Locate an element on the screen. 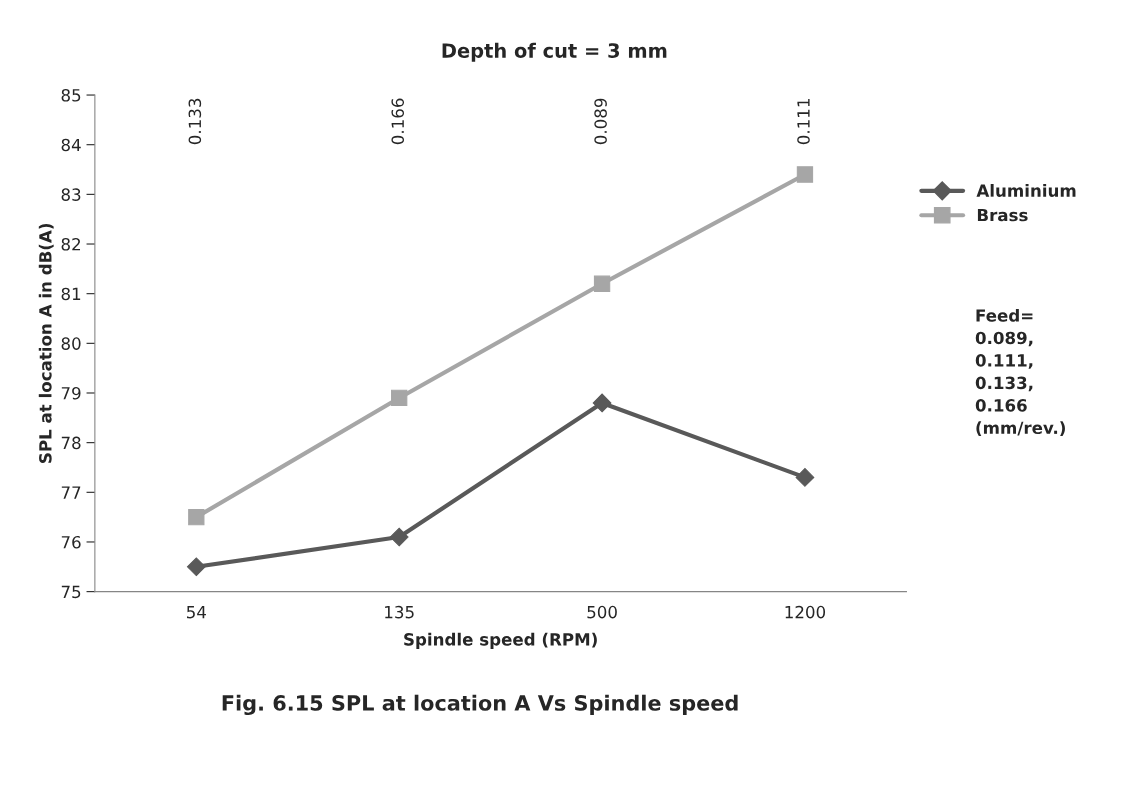 This screenshot has width=1143, height=792. y-axis-title: SPL at location A in dB(A) is located at coordinates (46, 343).